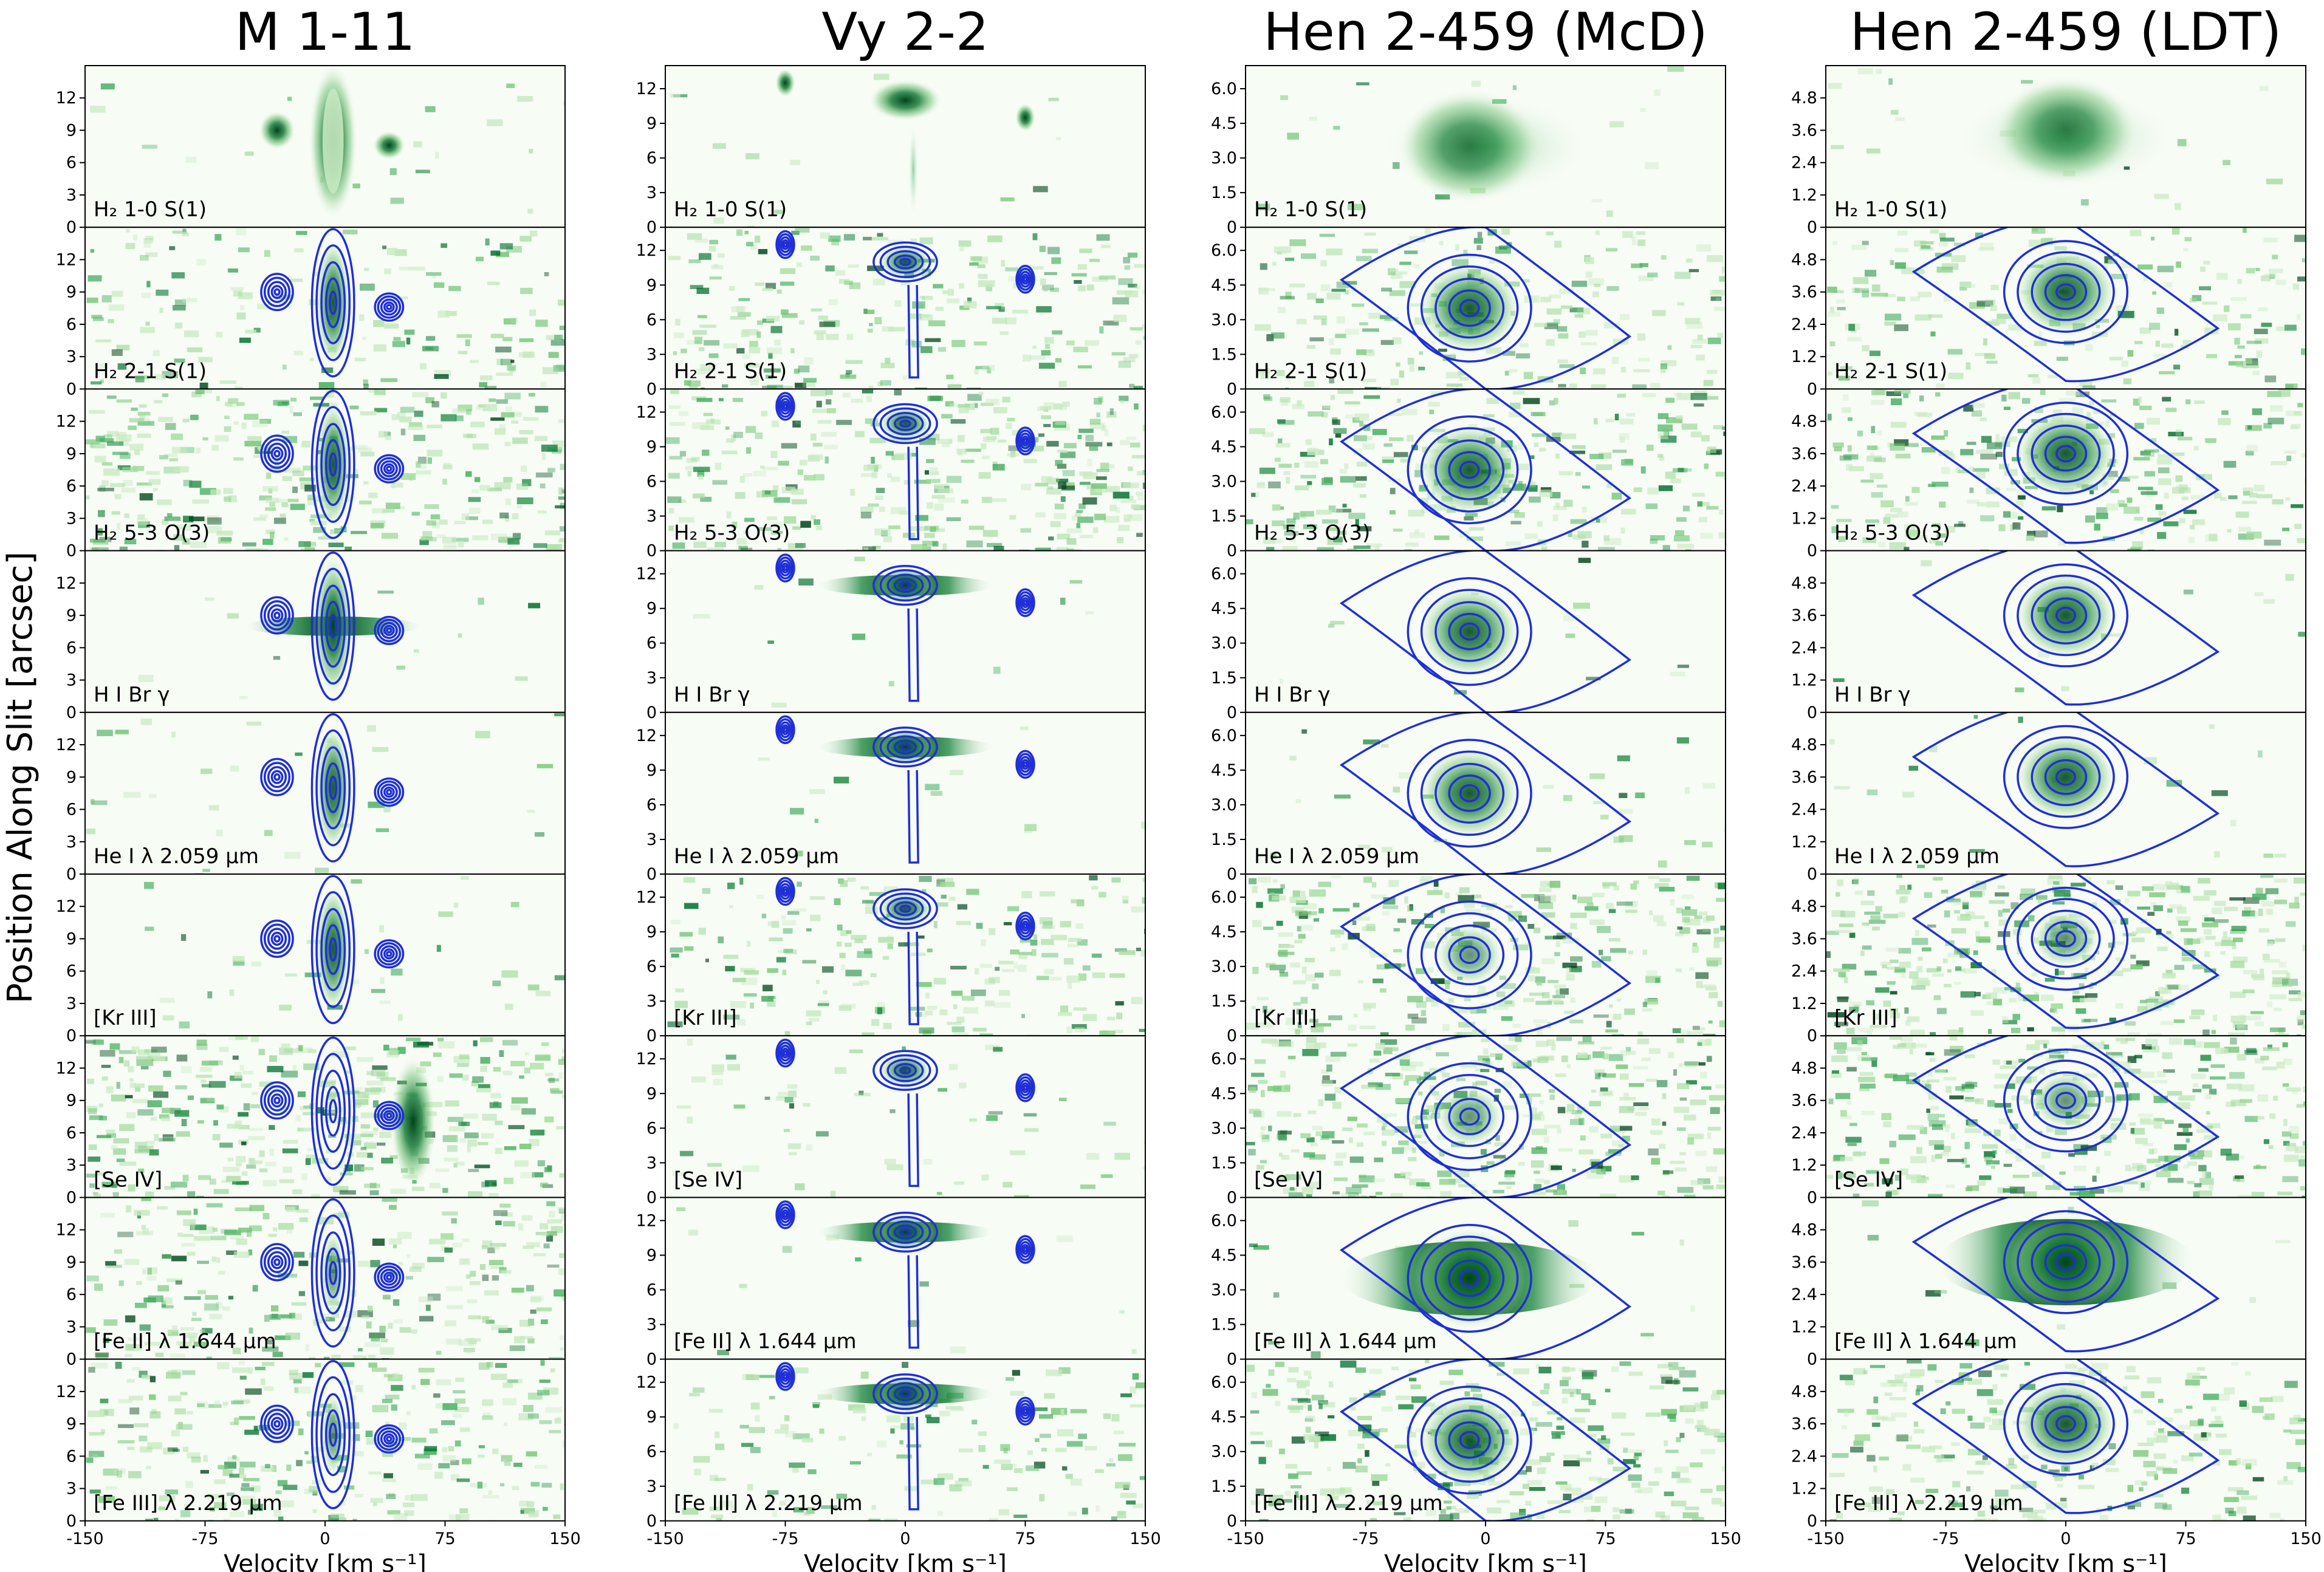 This screenshot has width=2324, height=1572. I want to click on contour-set, so click(1485, 1117).